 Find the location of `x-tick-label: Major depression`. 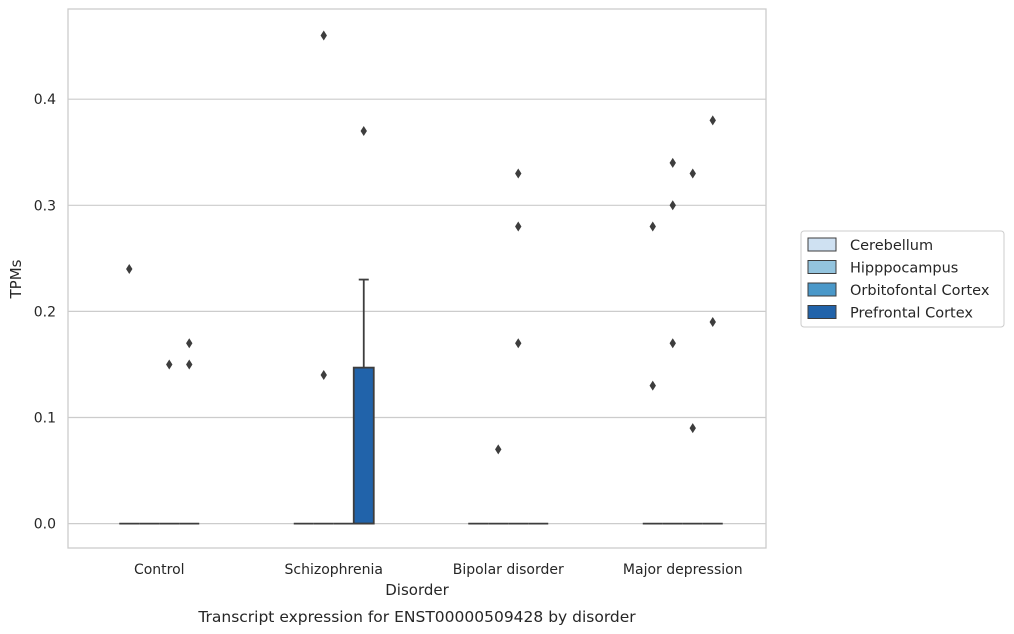

x-tick-label: Major depression is located at coordinates (683, 570).